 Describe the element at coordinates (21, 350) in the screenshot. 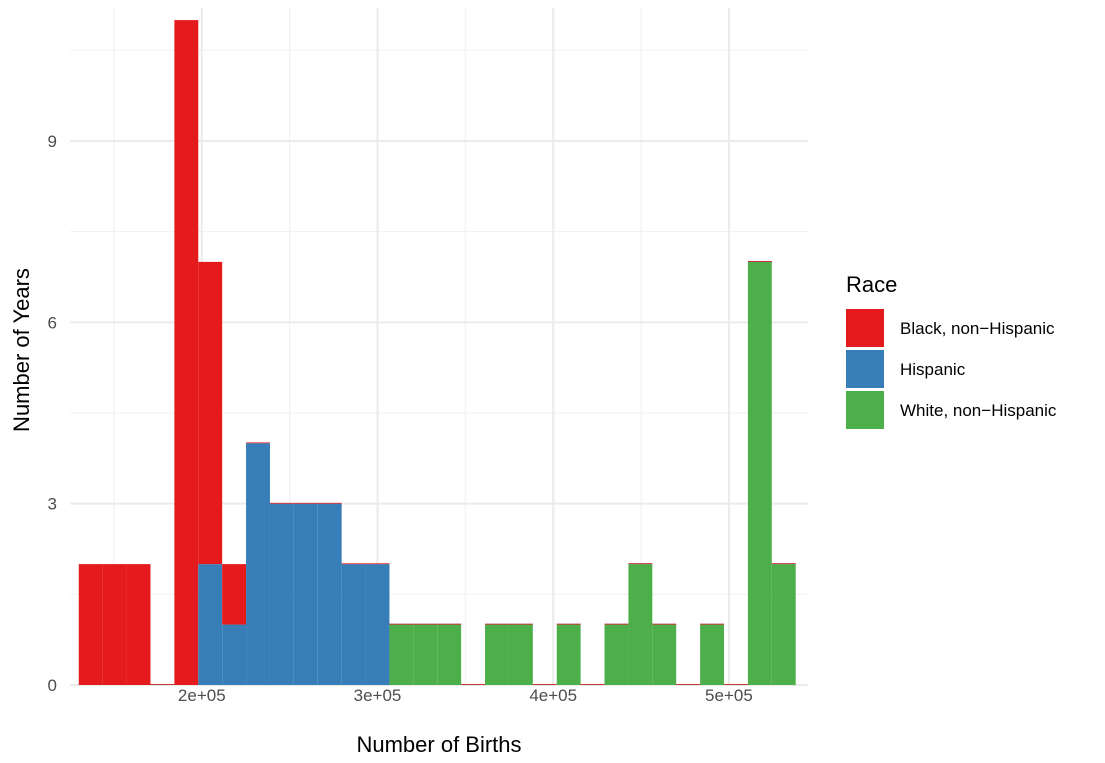

I see `y-axis-title: Number of Years` at that location.